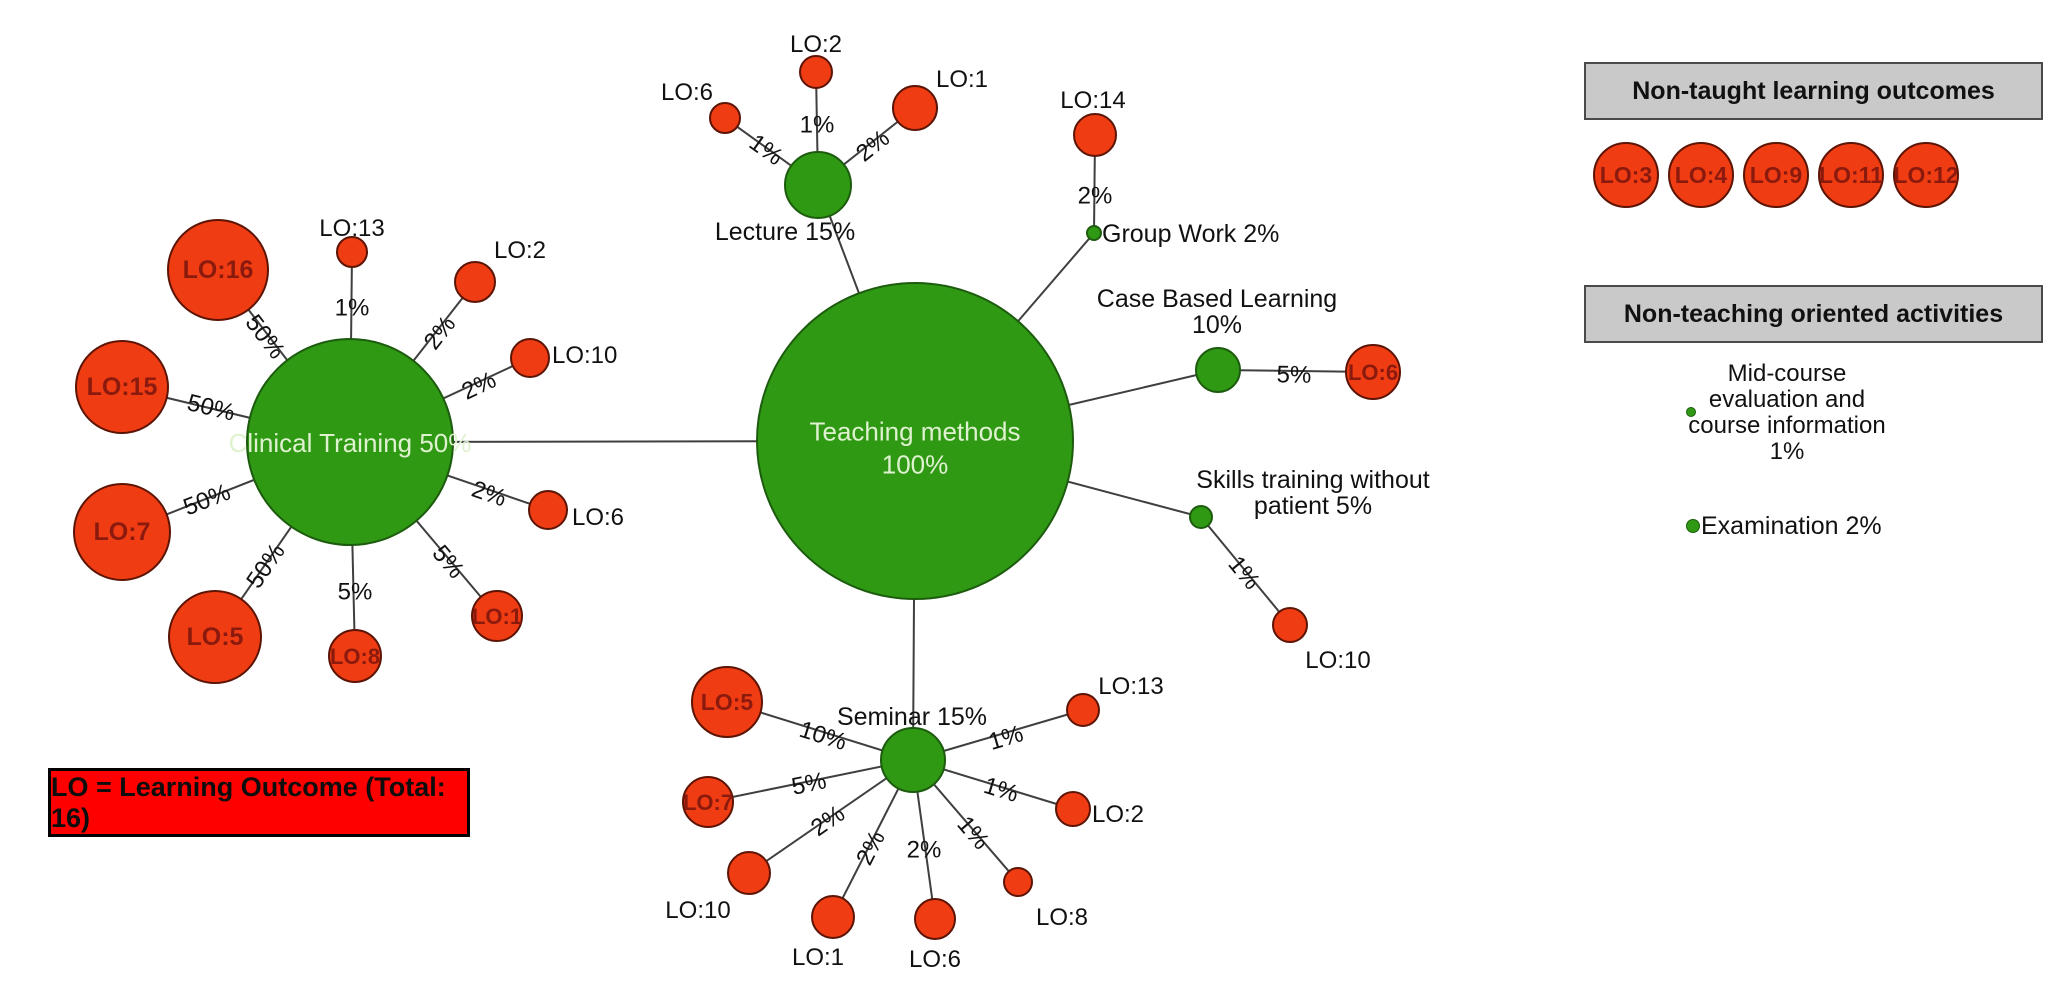 This screenshot has width=2059, height=1001. Describe the element at coordinates (1201, 517) in the screenshot. I see `node-skills` at that location.